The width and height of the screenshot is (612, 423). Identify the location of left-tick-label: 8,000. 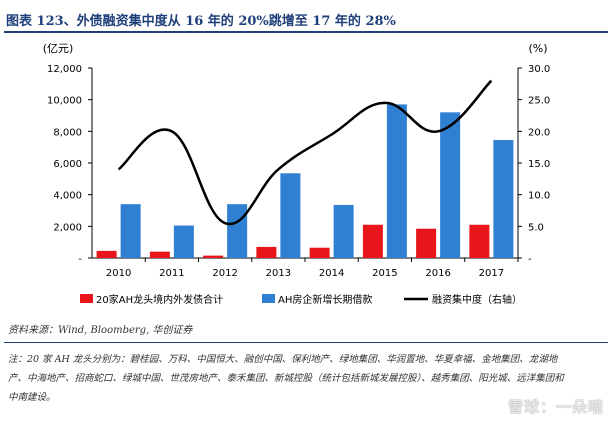
(67, 132).